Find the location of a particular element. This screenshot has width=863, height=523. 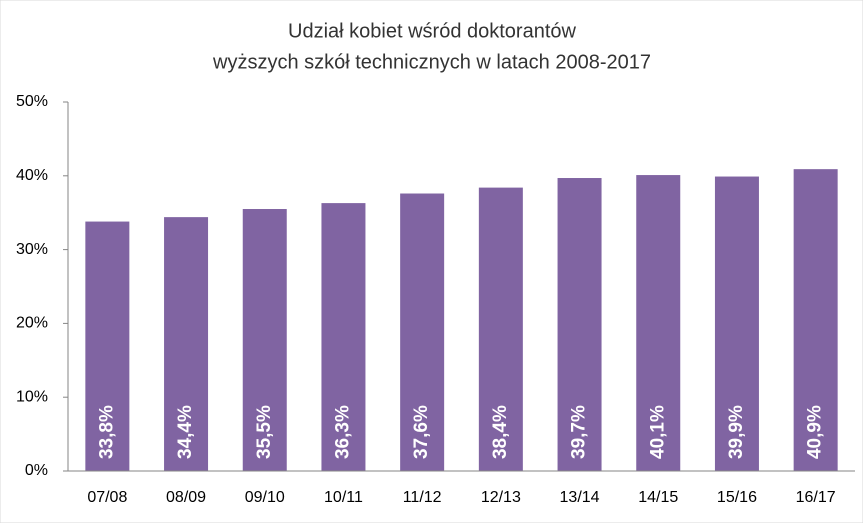

value-label: 40,9% is located at coordinates (815, 432).